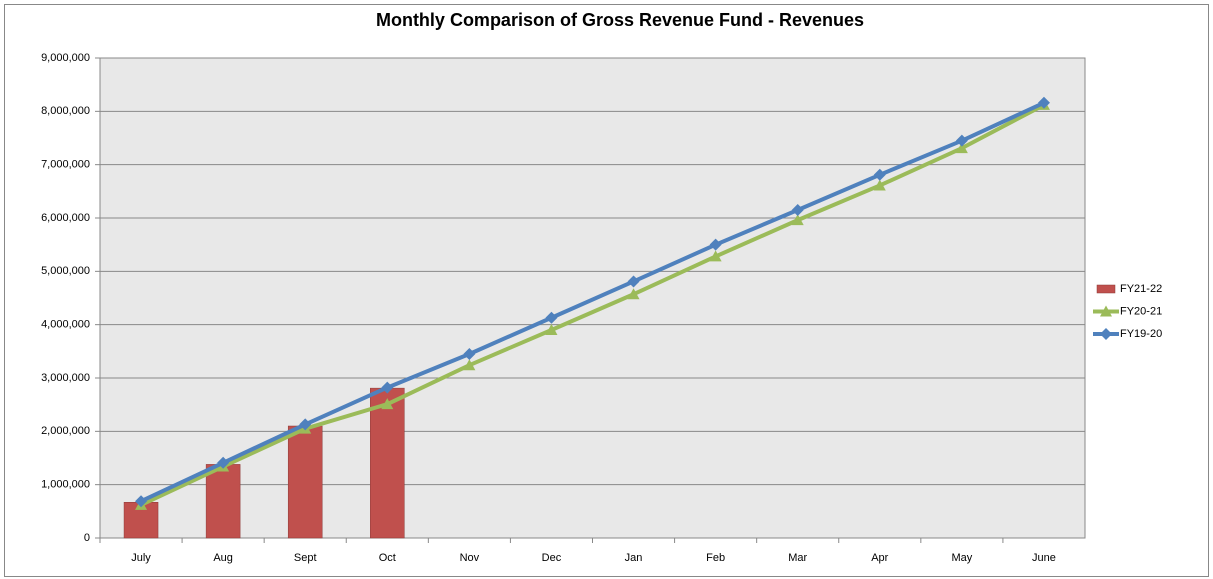 The image size is (1213, 579). What do you see at coordinates (65, 485) in the screenshot?
I see `y-tick-label: 1,000,000` at bounding box center [65, 485].